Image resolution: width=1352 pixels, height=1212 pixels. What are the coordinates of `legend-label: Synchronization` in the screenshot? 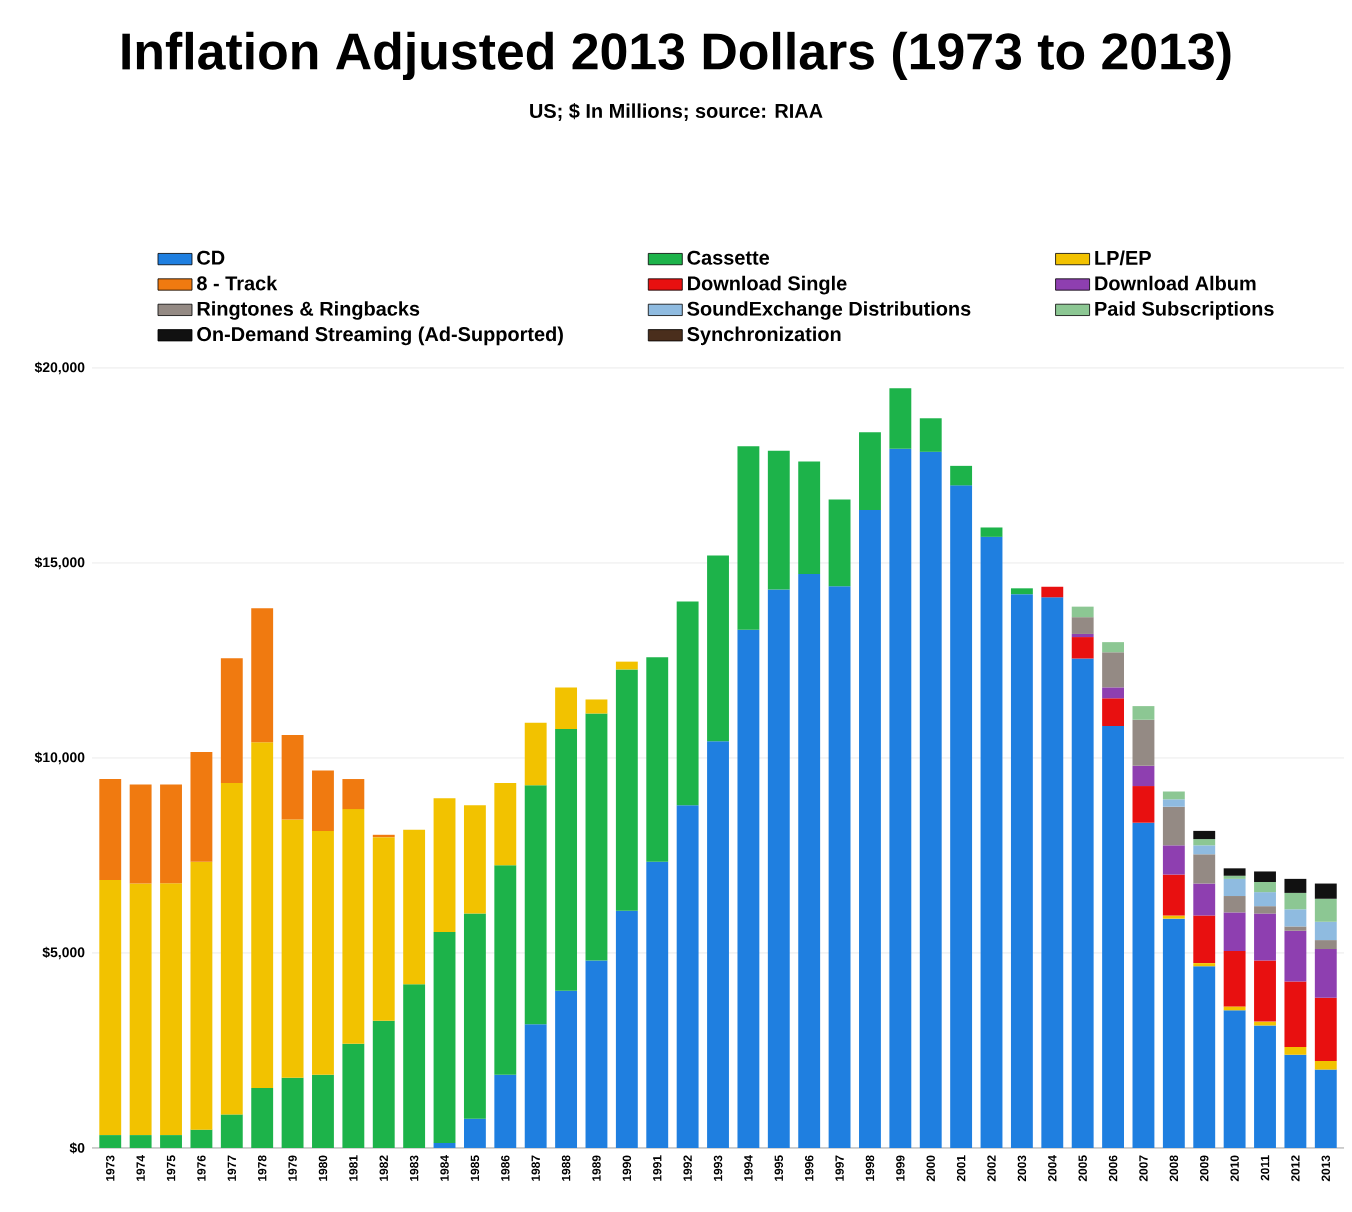 It's located at (764, 336).